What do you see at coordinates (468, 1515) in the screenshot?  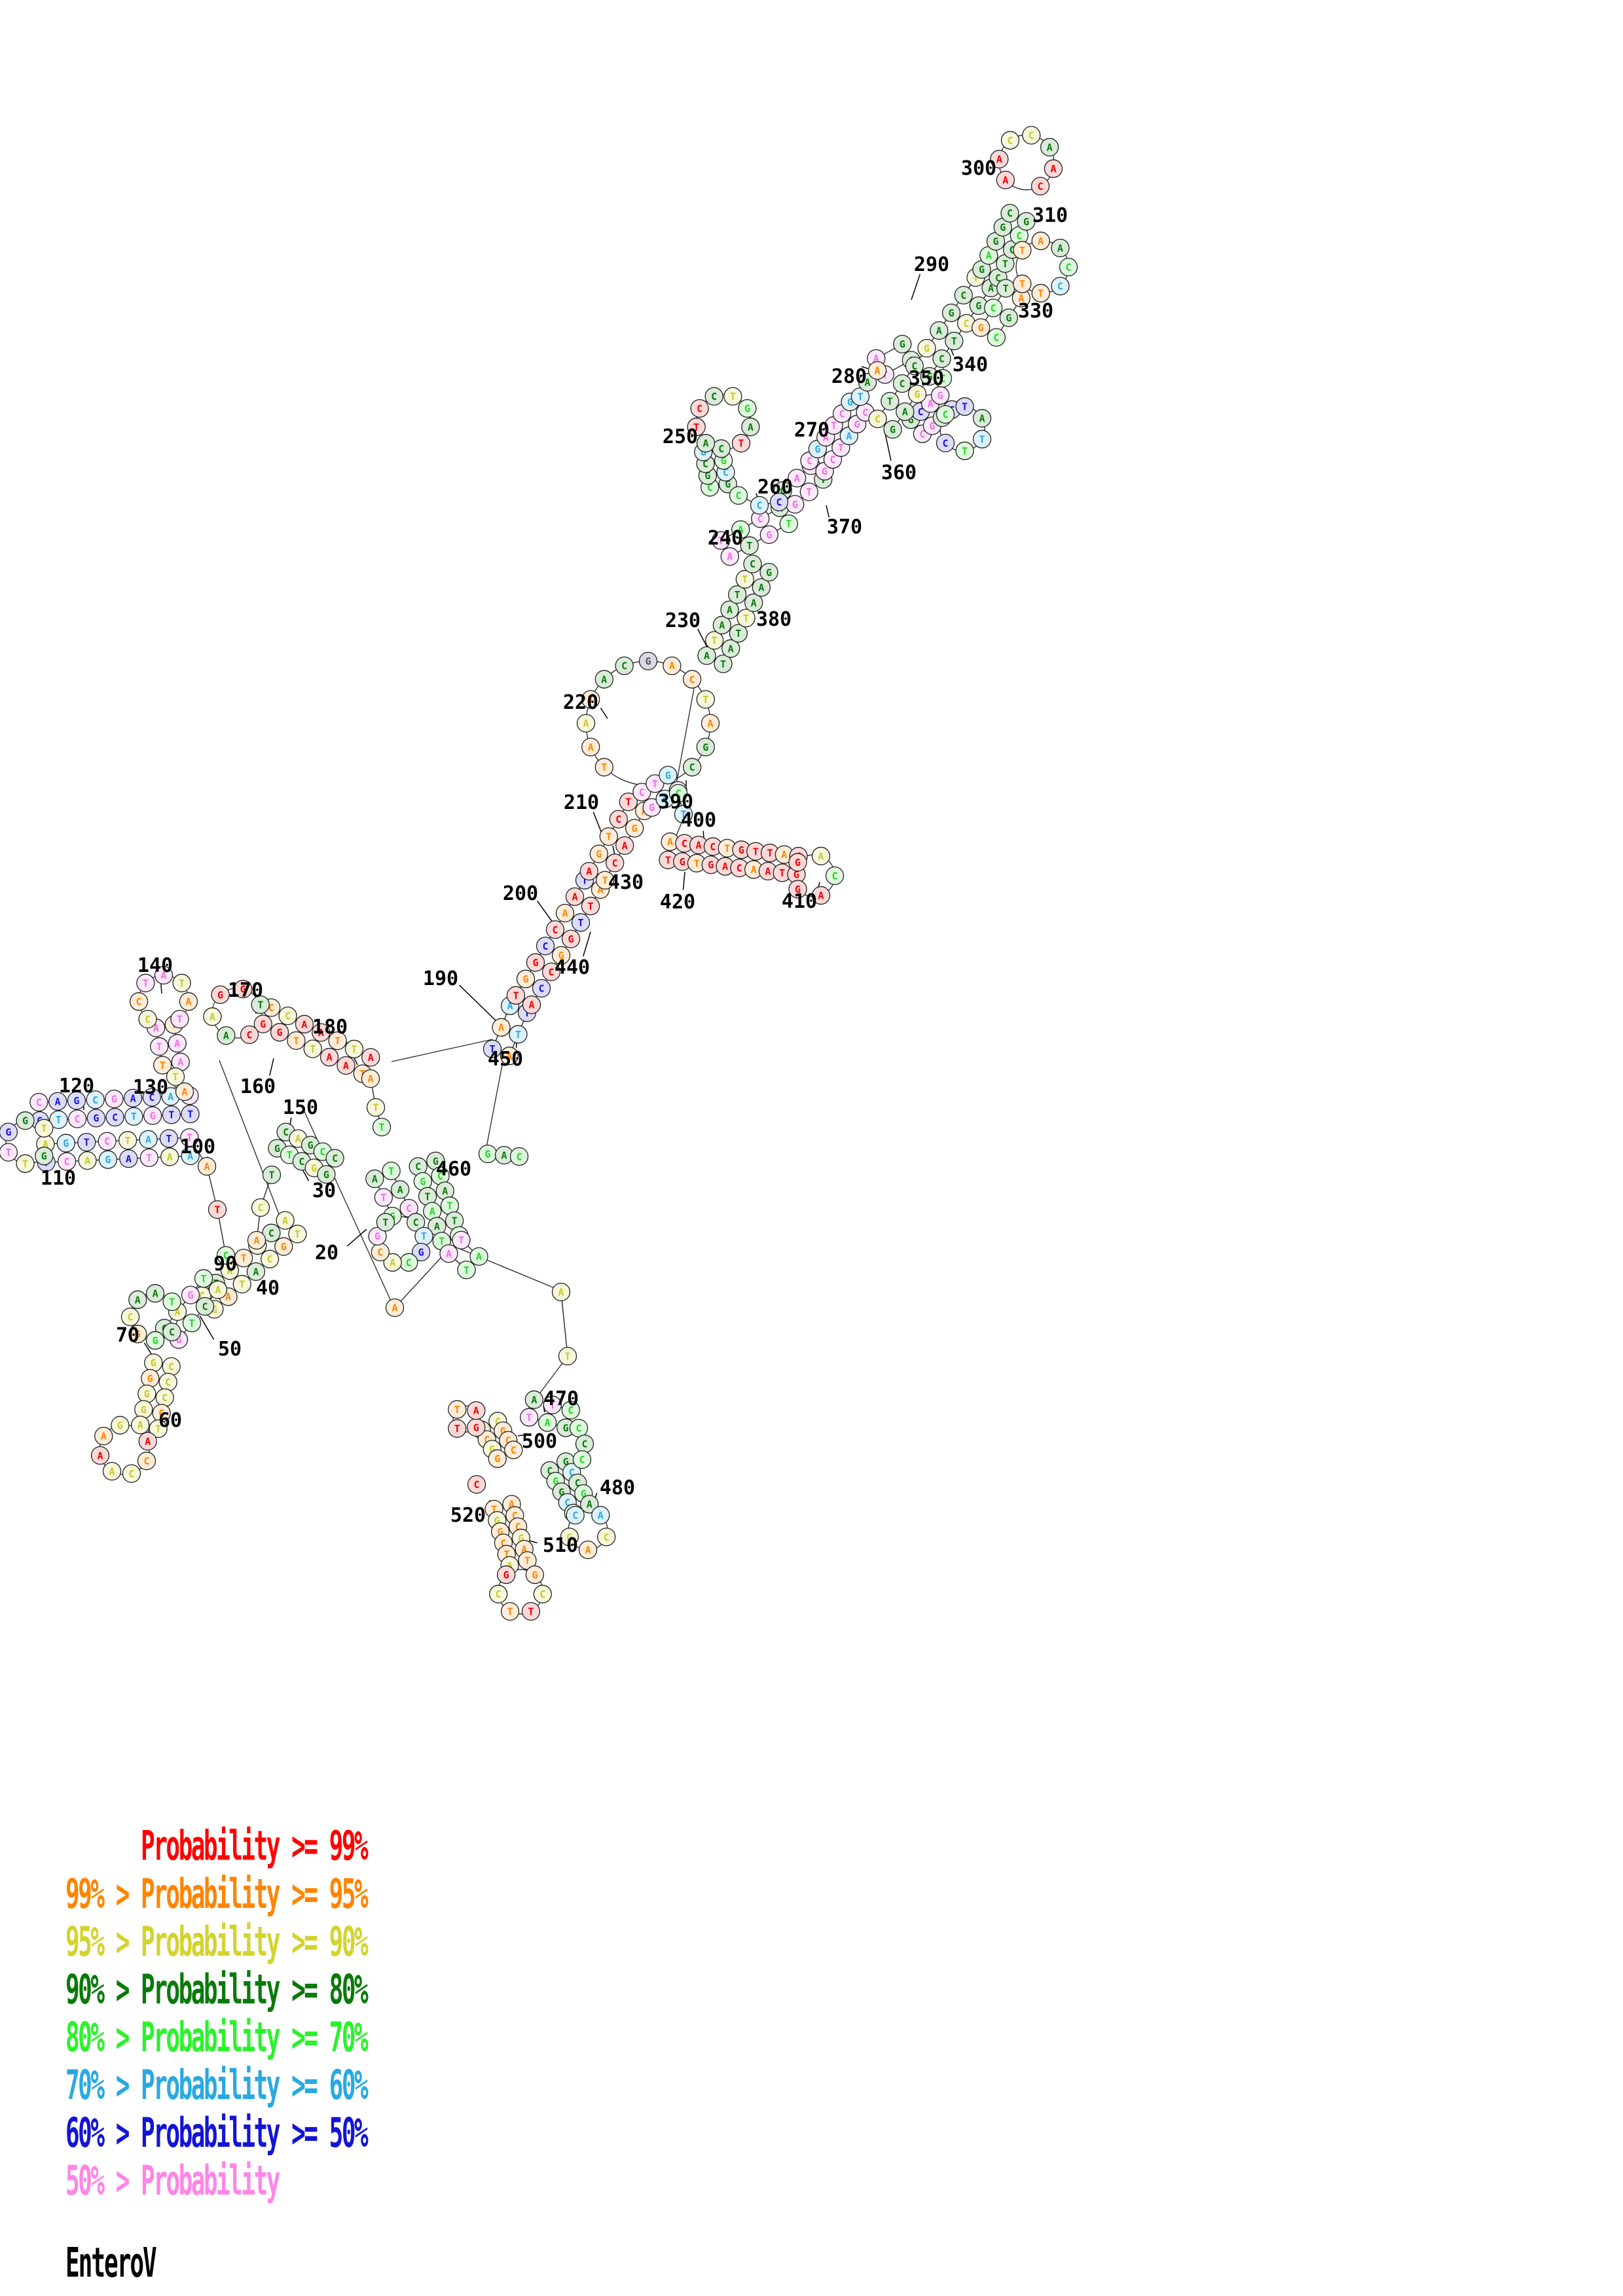 I see `svg-text: 520` at bounding box center [468, 1515].